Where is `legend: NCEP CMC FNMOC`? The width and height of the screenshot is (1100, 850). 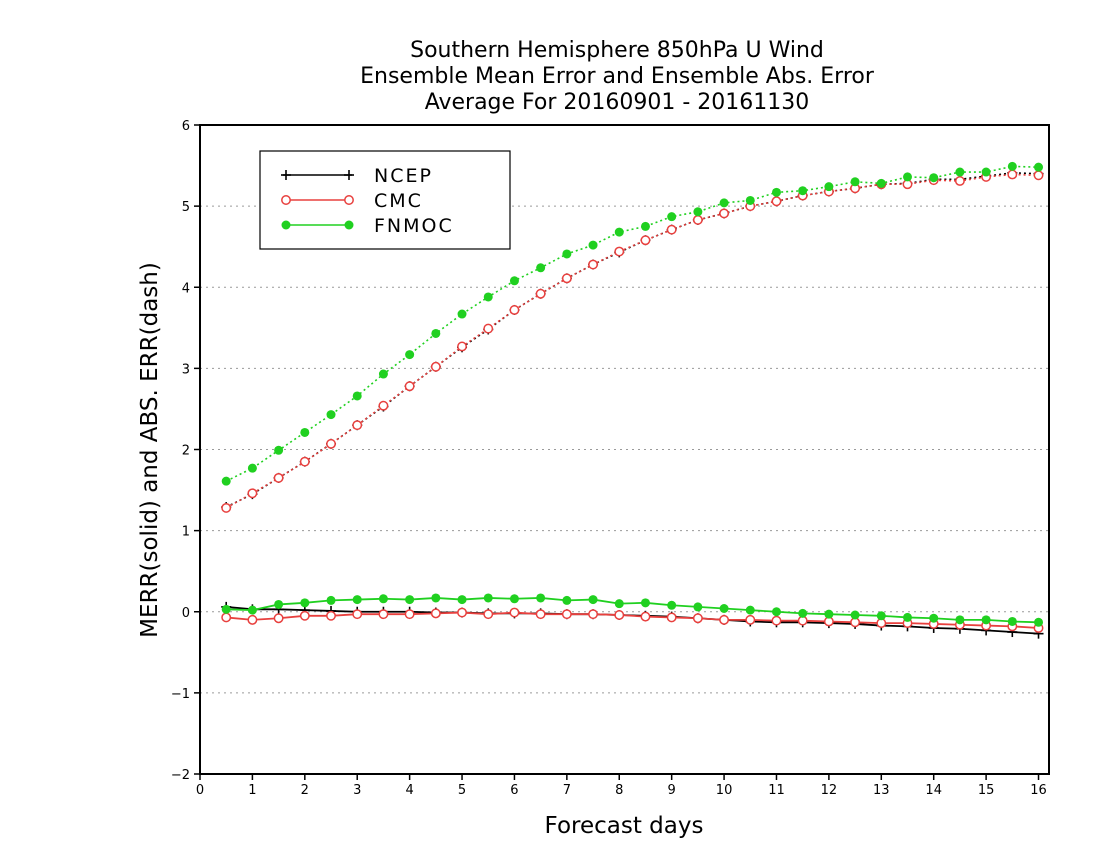
legend: NCEP CMC FNMOC is located at coordinates (385, 200).